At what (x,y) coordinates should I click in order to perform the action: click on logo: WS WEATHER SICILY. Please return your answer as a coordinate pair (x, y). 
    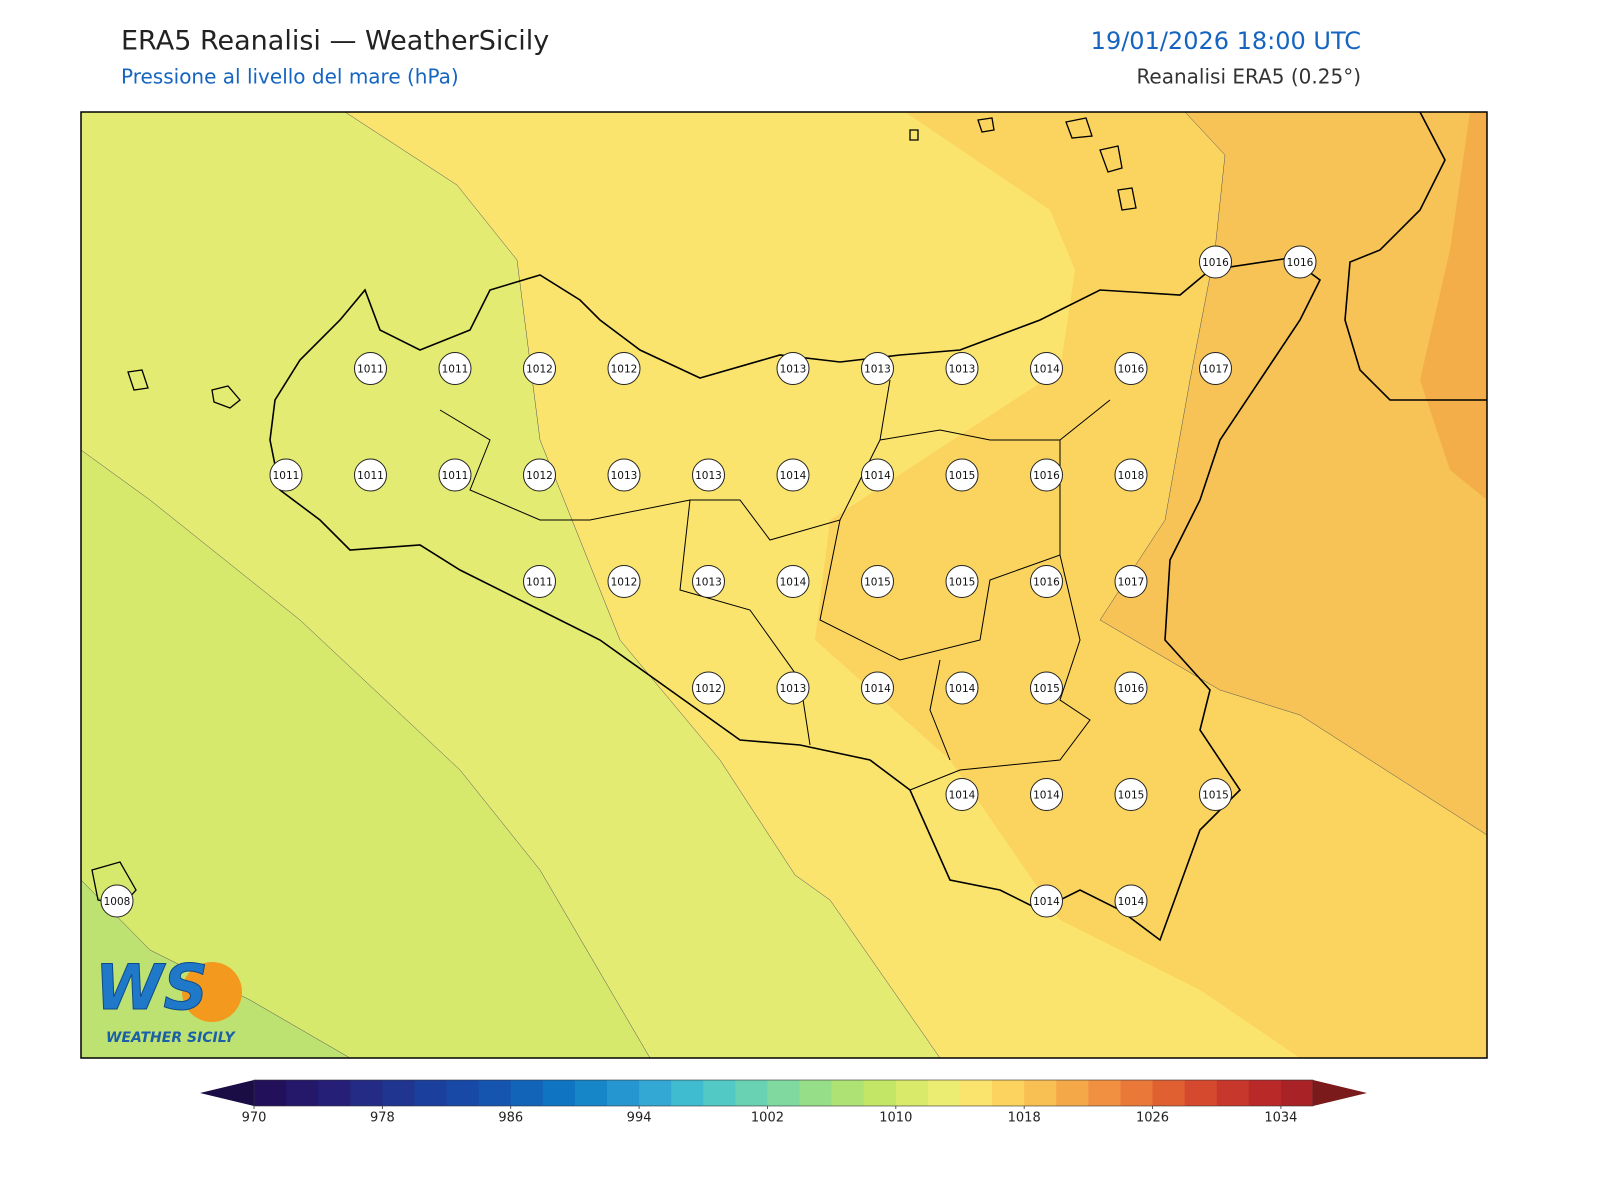
    Looking at the image, I should click on (168, 998).